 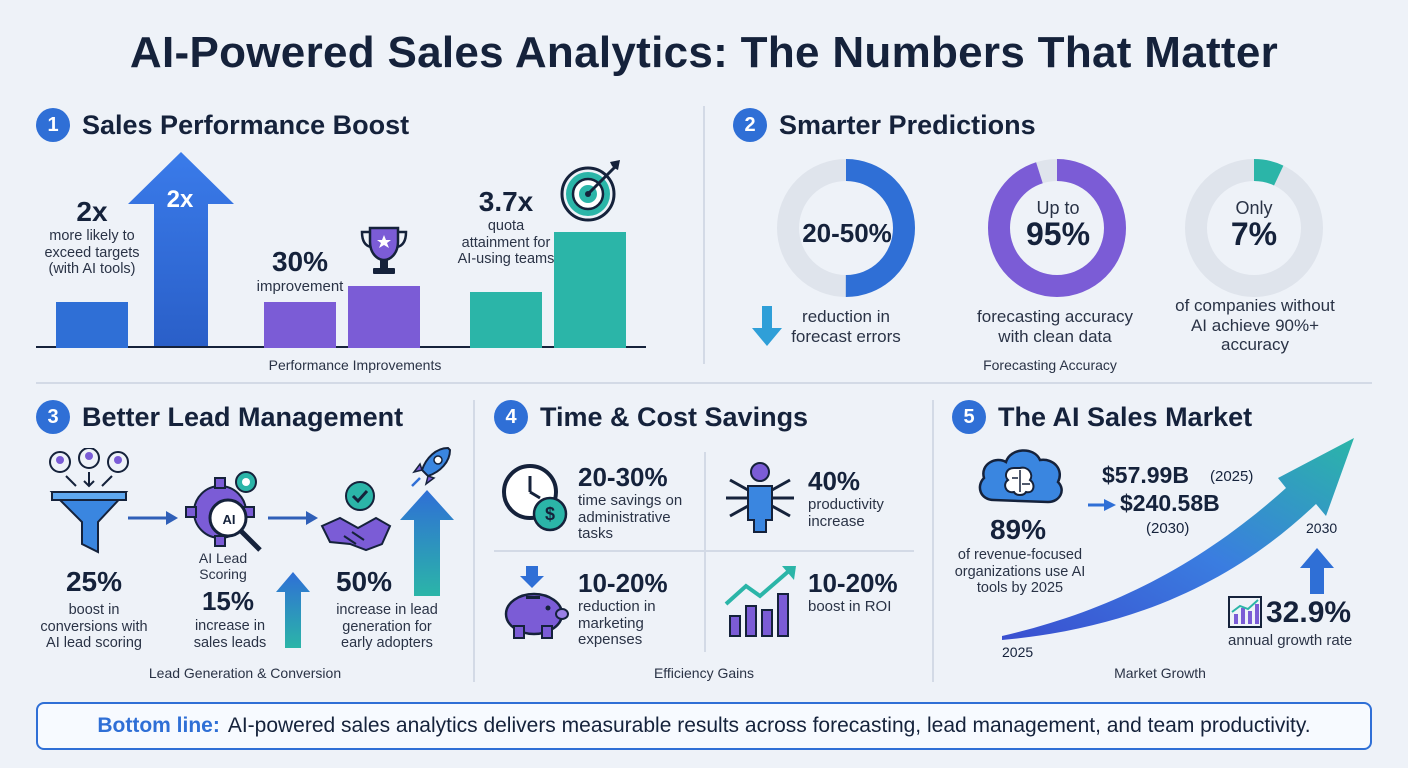 What do you see at coordinates (300, 261) in the screenshot?
I see `stat-30-value: 30%` at bounding box center [300, 261].